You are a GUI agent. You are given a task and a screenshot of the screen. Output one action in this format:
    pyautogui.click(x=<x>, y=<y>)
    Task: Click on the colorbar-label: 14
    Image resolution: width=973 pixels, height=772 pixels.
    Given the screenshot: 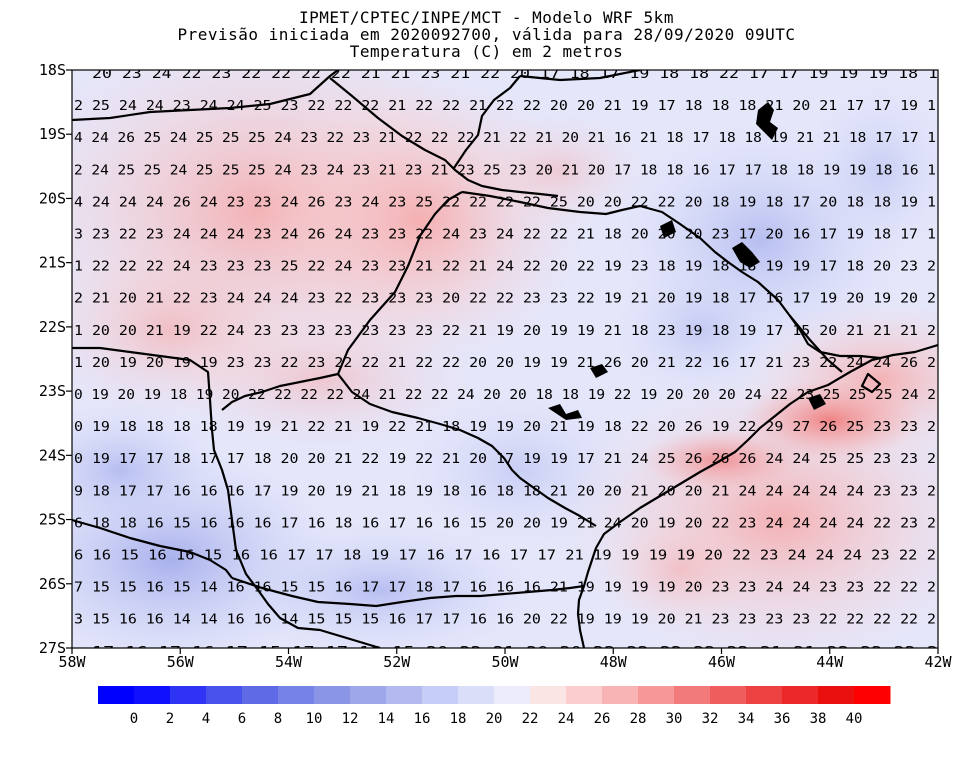 What is the action you would take?
    pyautogui.click(x=386, y=719)
    